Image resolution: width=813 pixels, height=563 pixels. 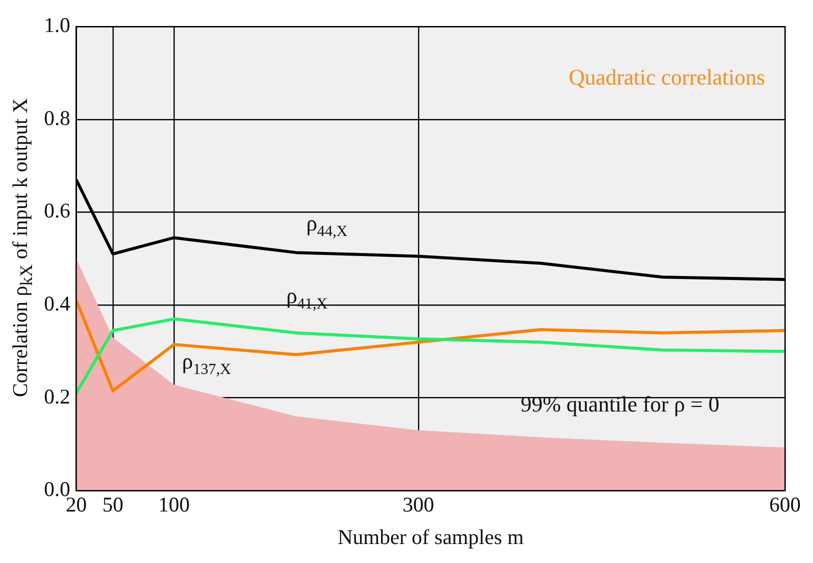 I want to click on y-tick-label: 1.0, so click(x=57, y=25).